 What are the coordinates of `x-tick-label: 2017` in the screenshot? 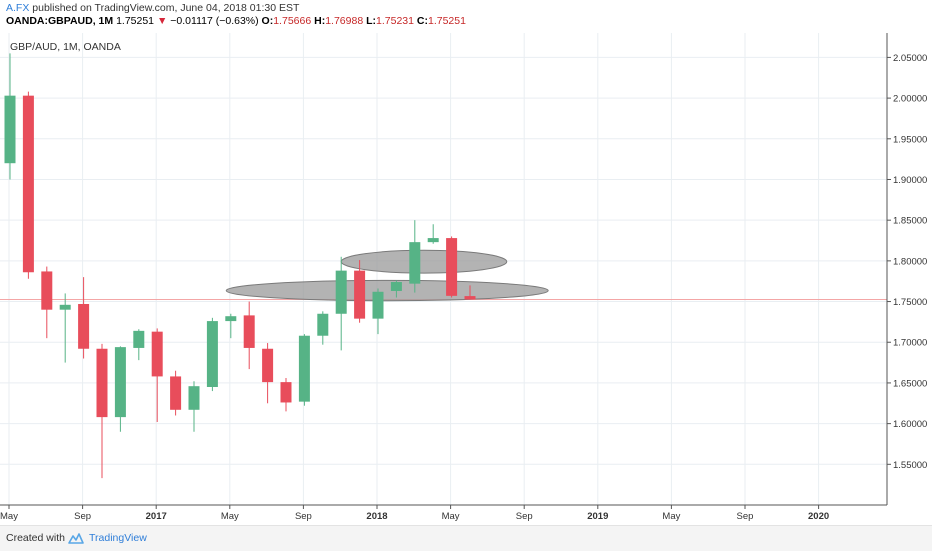 It's located at (156, 516).